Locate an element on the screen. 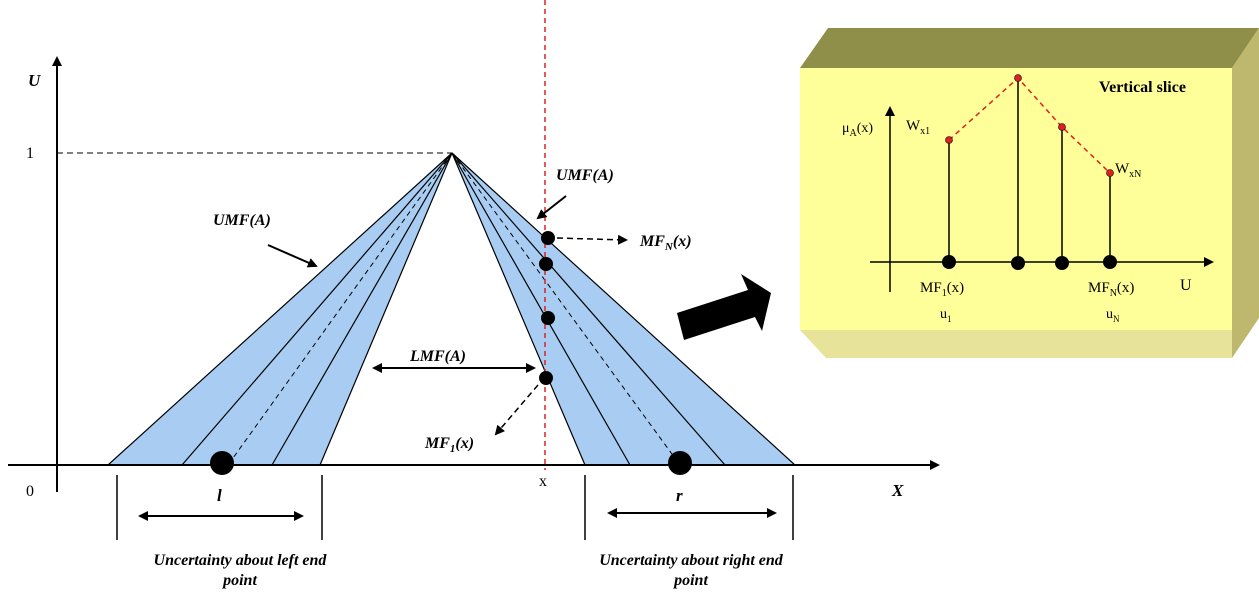  panel-weight-envelope is located at coordinates (1029, 125).